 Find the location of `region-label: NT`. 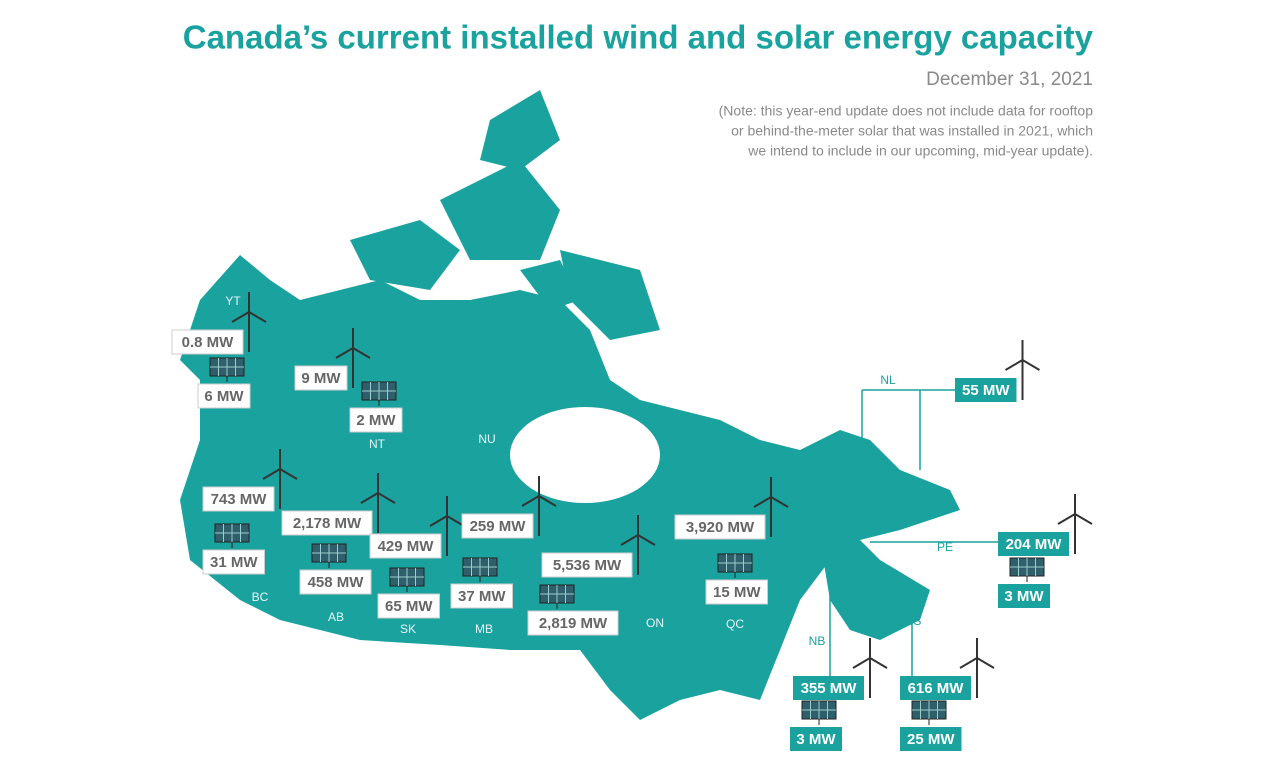

region-label: NT is located at coordinates (377, 444).